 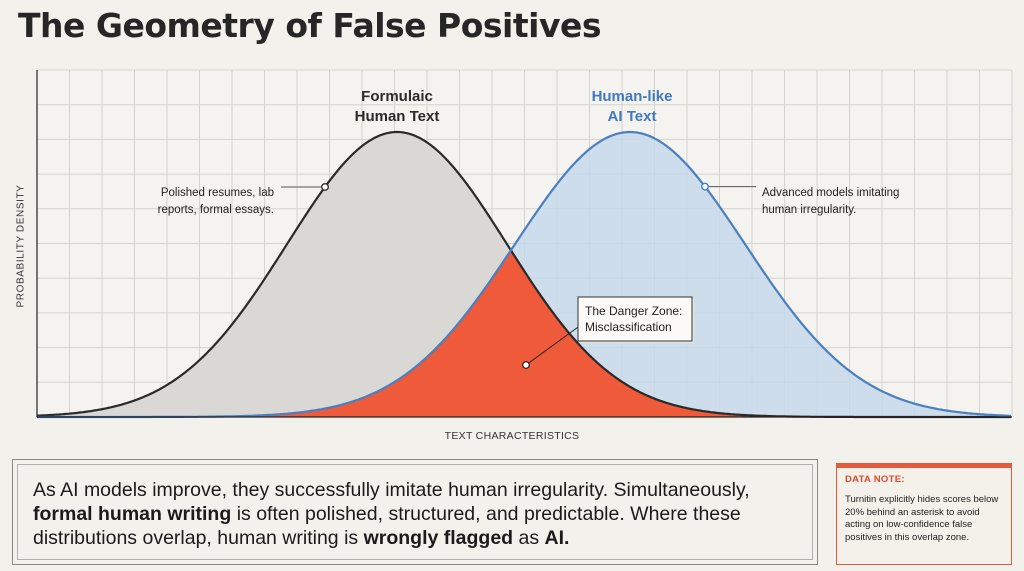 I want to click on danger-zone-label-line-2: Misclassification, so click(x=628, y=327).